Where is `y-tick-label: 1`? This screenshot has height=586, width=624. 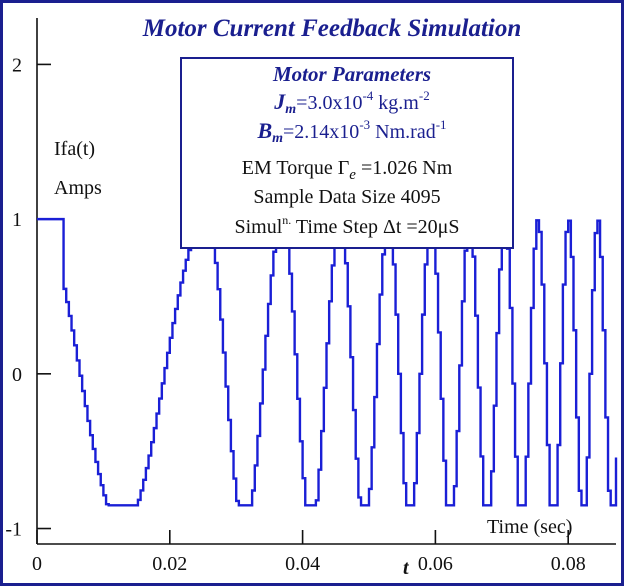
y-tick-label: 1 is located at coordinates (17, 220).